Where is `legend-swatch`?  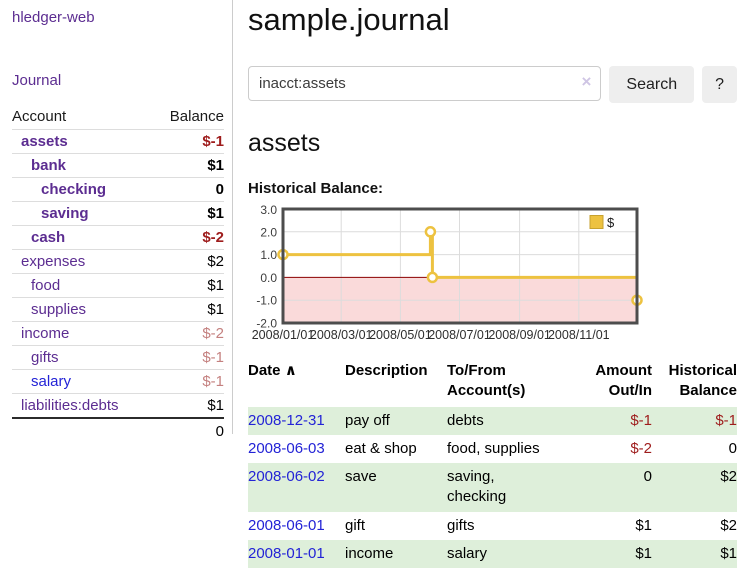 legend-swatch is located at coordinates (596, 222).